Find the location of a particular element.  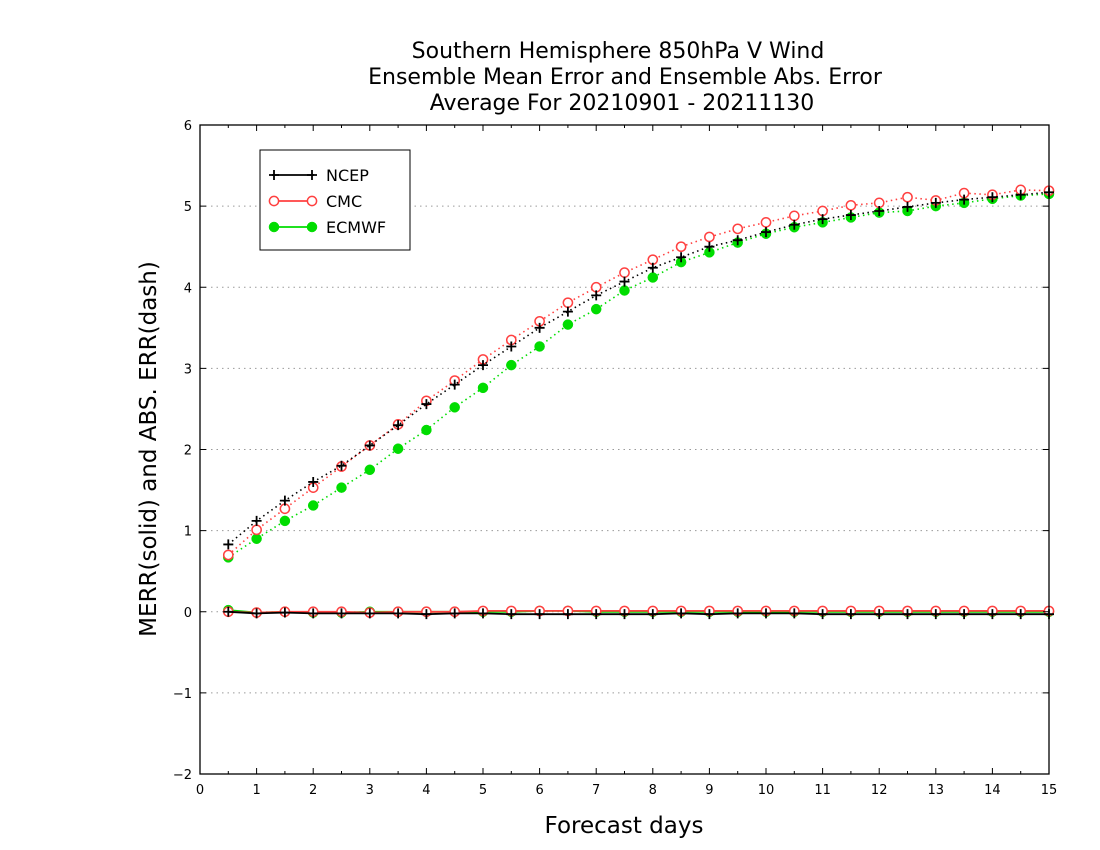

legend-label-cmc: CMC is located at coordinates (344, 201).